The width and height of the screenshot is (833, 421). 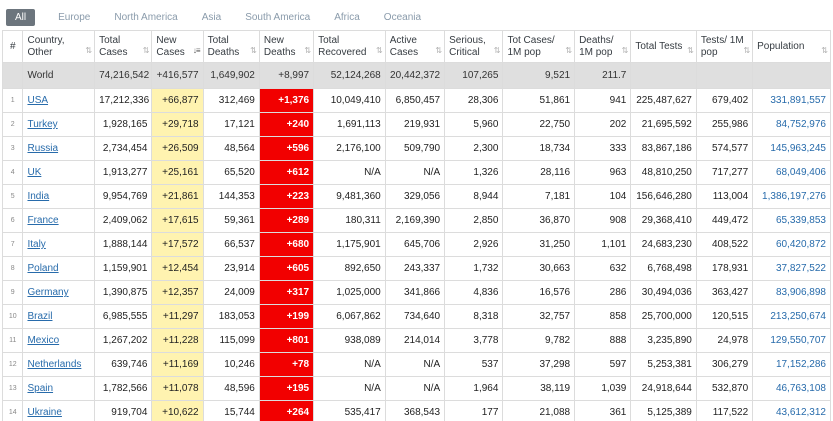 What do you see at coordinates (791, 196) in the screenshot?
I see `population-cell: 1,386,197,276` at bounding box center [791, 196].